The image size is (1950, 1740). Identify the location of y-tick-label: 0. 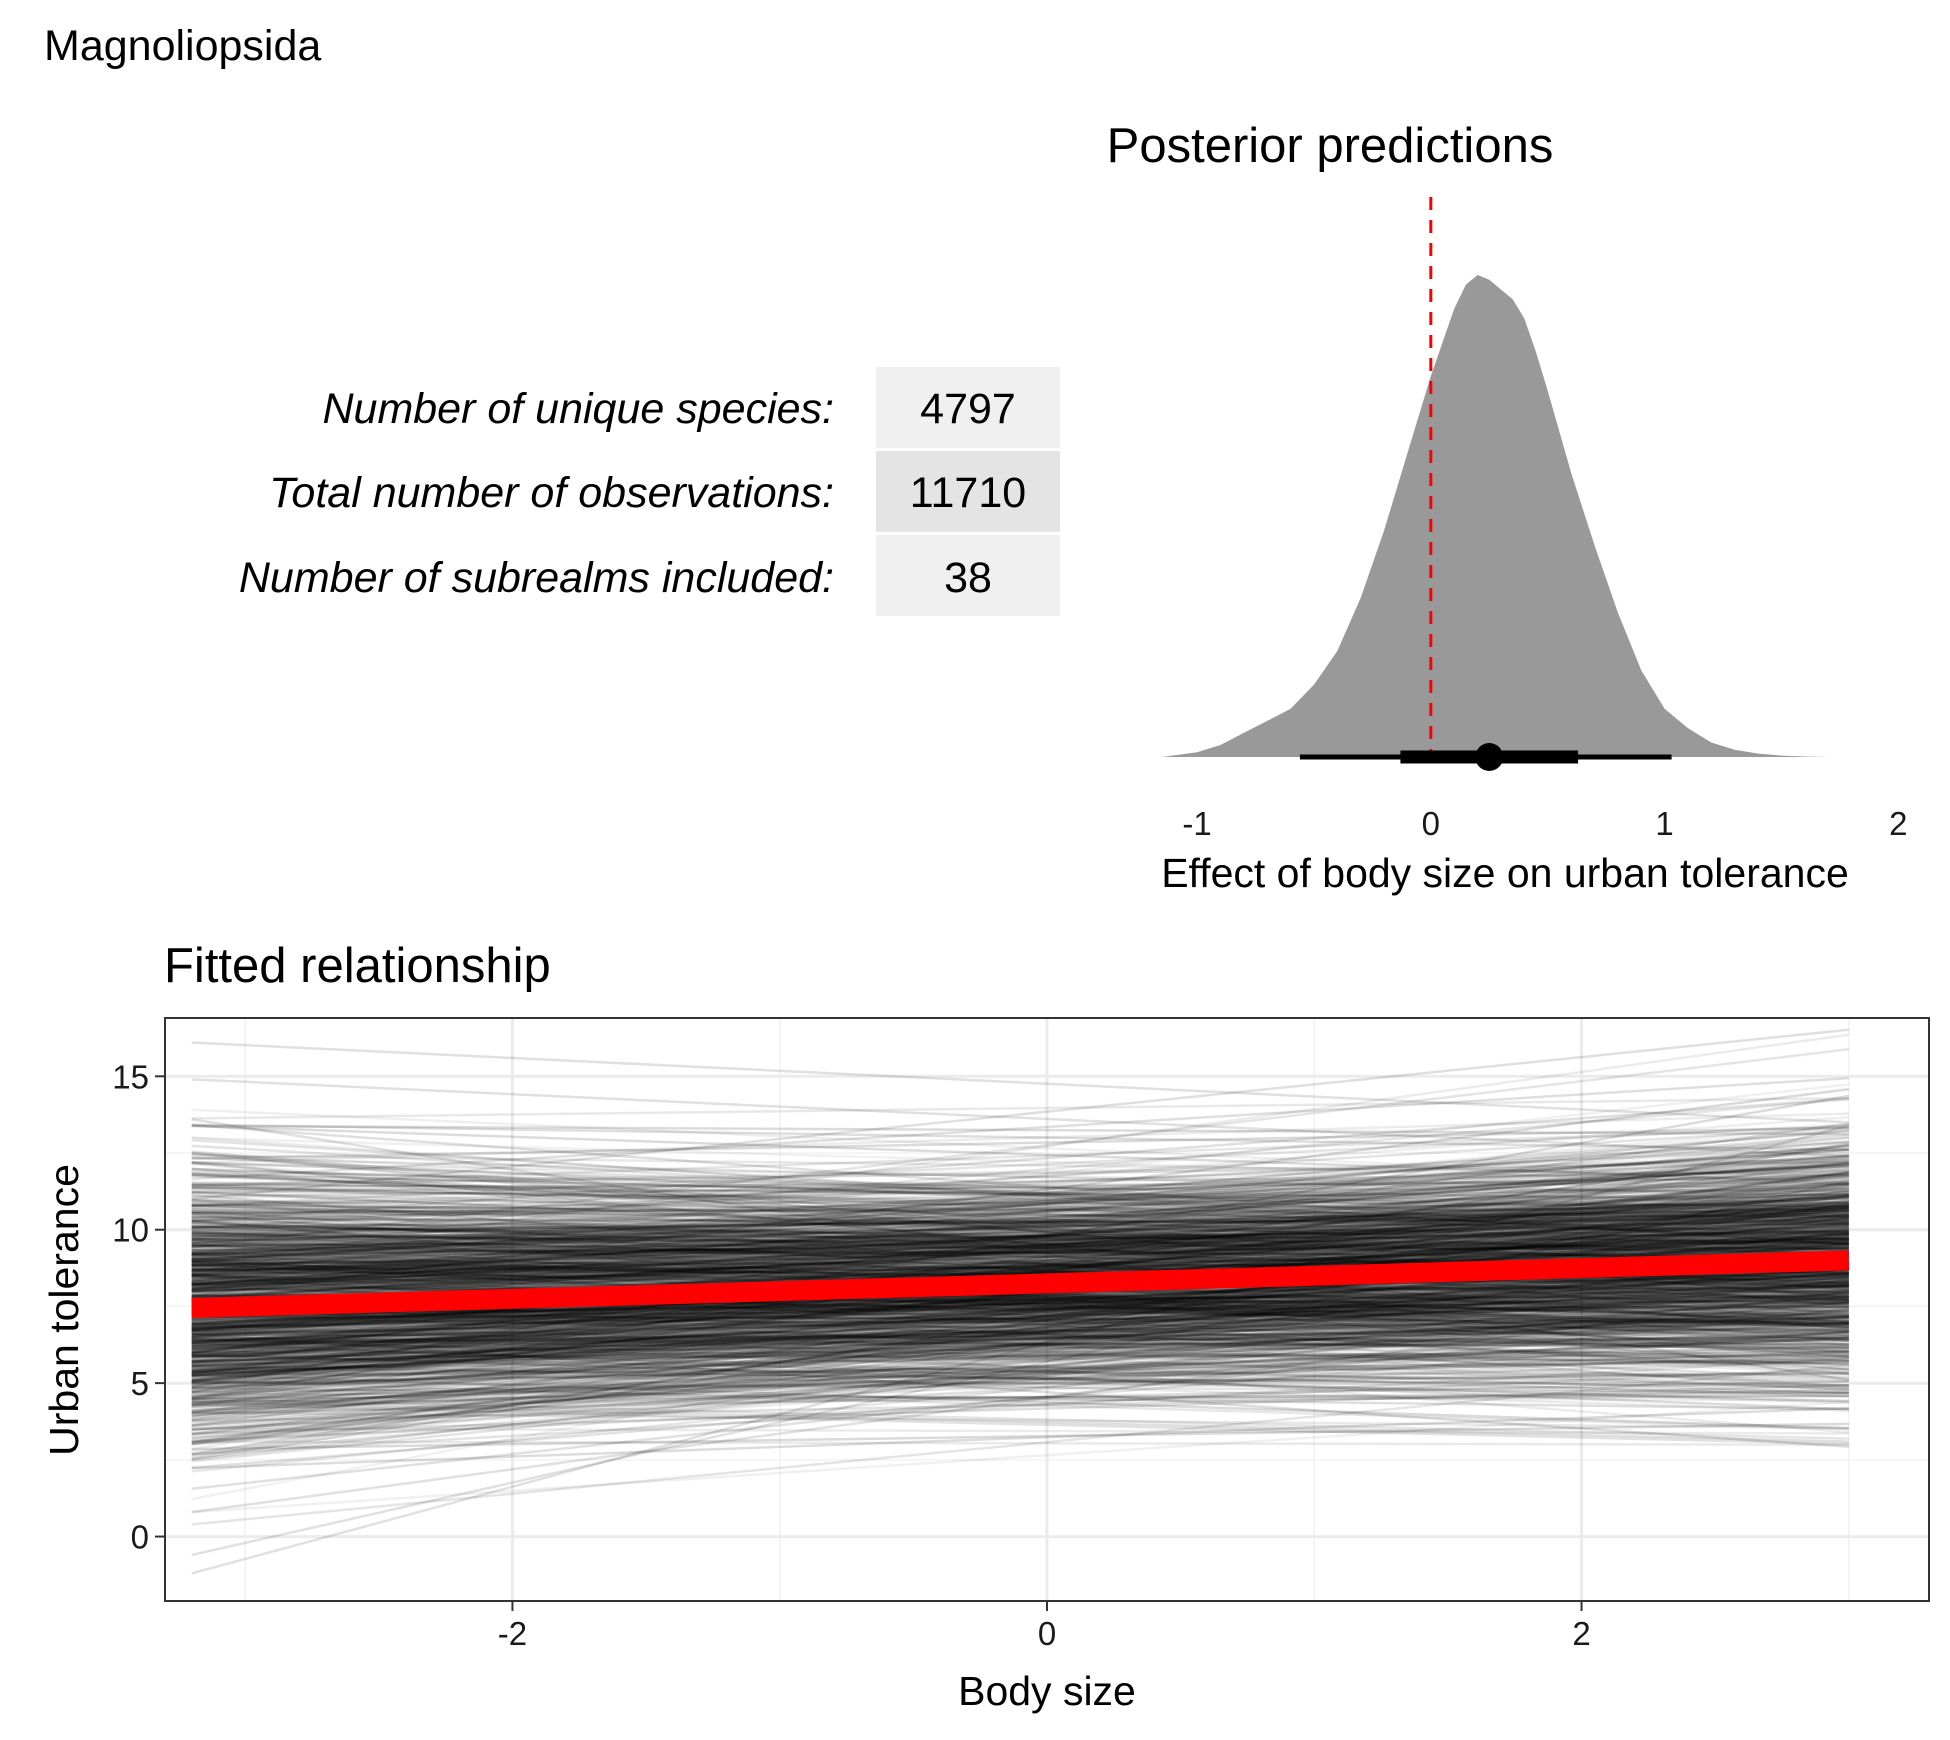
(140, 1537).